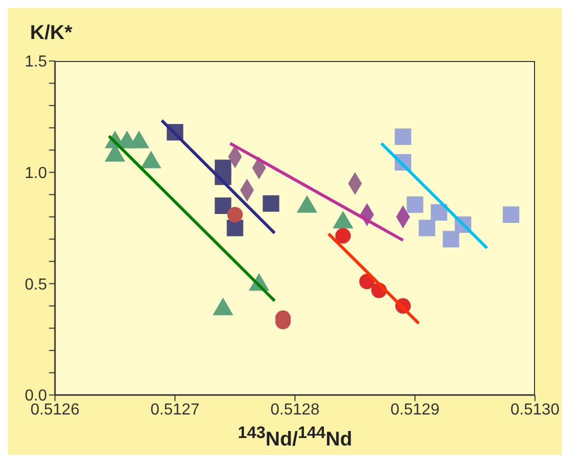  I want to click on x-tick-label: 0.5128, so click(295, 409).